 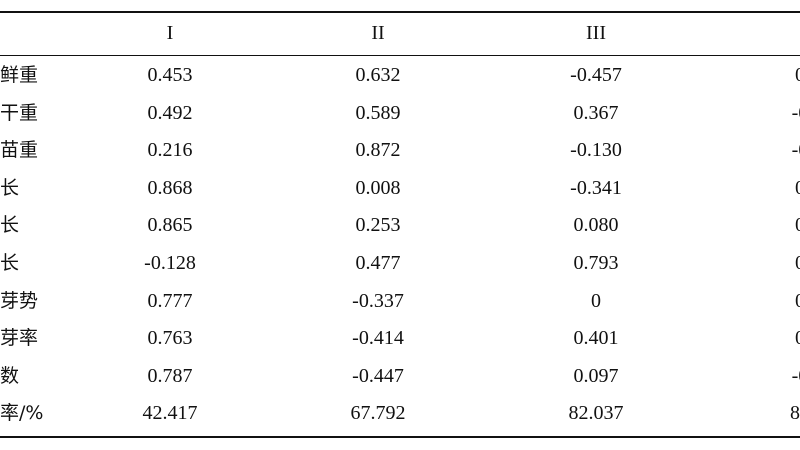 What do you see at coordinates (378, 112) in the screenshot?
I see `cell-value: 0.589` at bounding box center [378, 112].